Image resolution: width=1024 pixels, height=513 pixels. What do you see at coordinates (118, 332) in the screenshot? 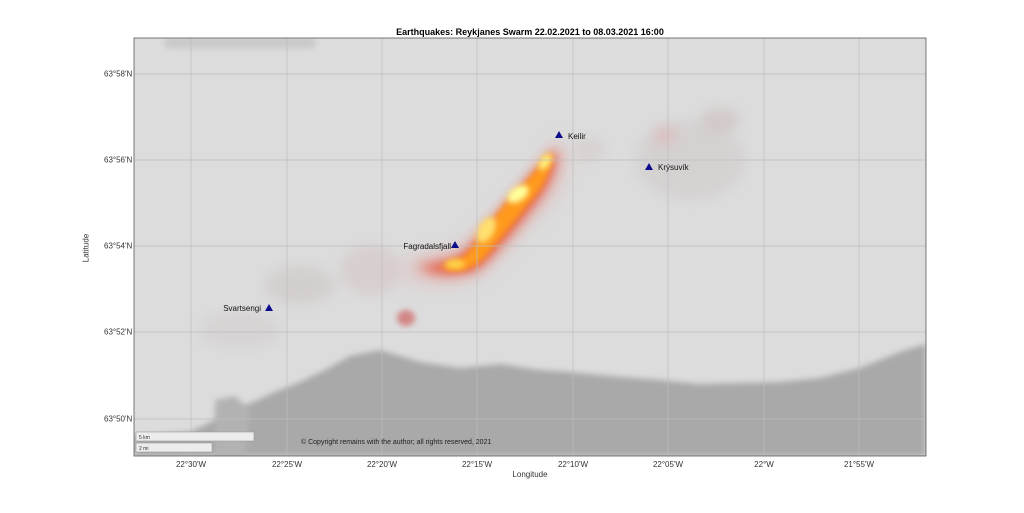
I see `lat-tick: 63°52'N` at bounding box center [118, 332].